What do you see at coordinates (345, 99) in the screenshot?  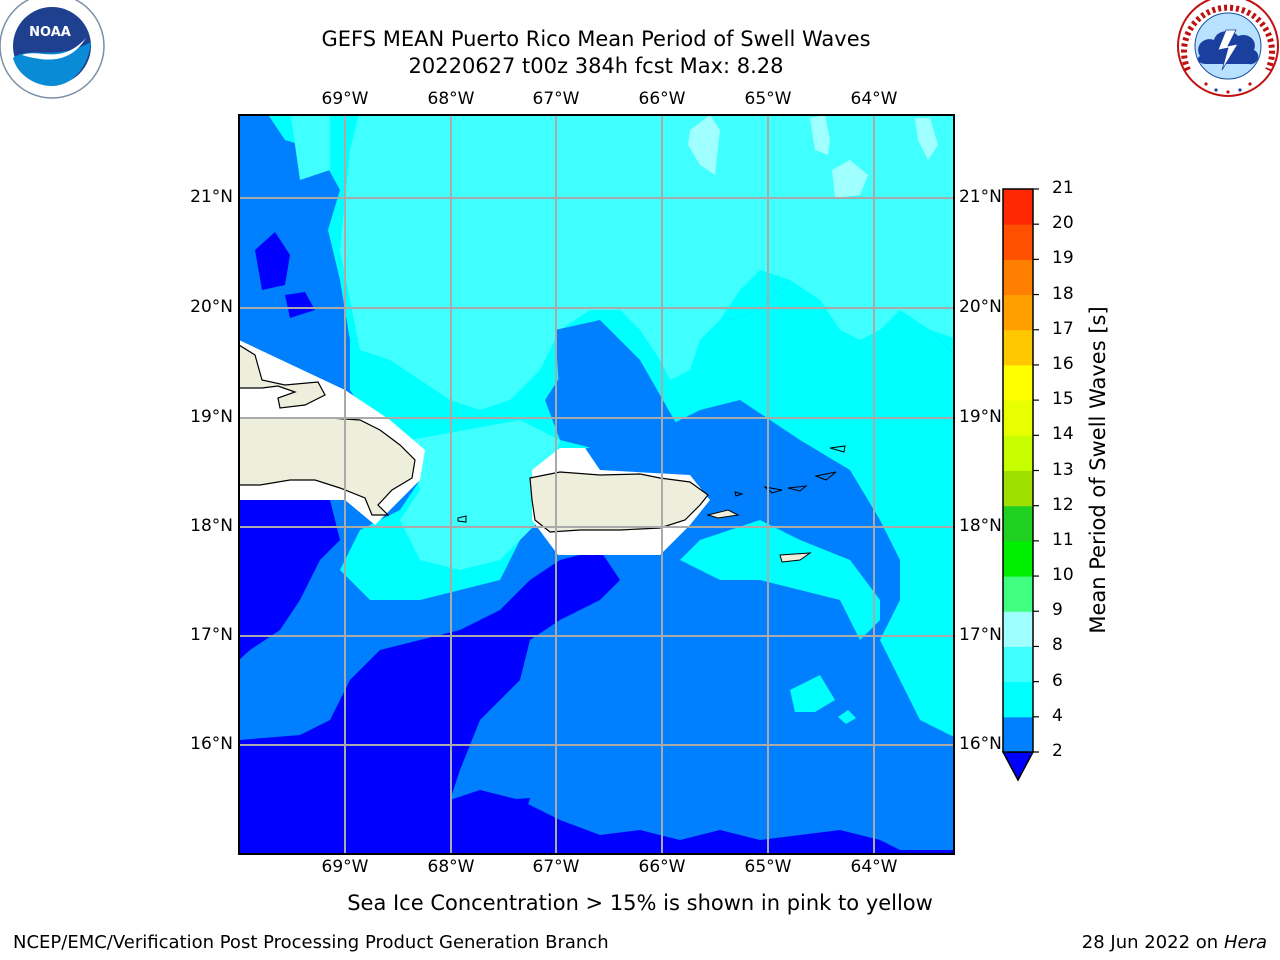 I see `lon-label-top: 69°W` at bounding box center [345, 99].